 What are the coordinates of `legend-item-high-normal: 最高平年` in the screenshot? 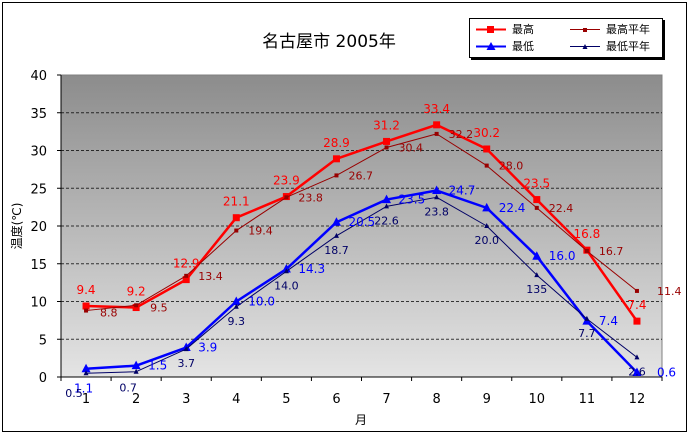 It's located at (614, 29).